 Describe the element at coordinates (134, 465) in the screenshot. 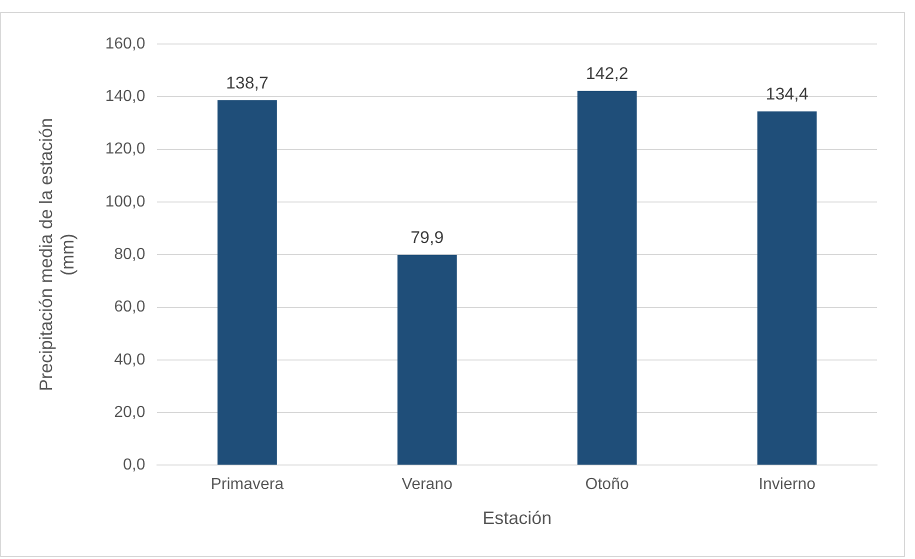

I see `y-tick-label: 0,0` at that location.